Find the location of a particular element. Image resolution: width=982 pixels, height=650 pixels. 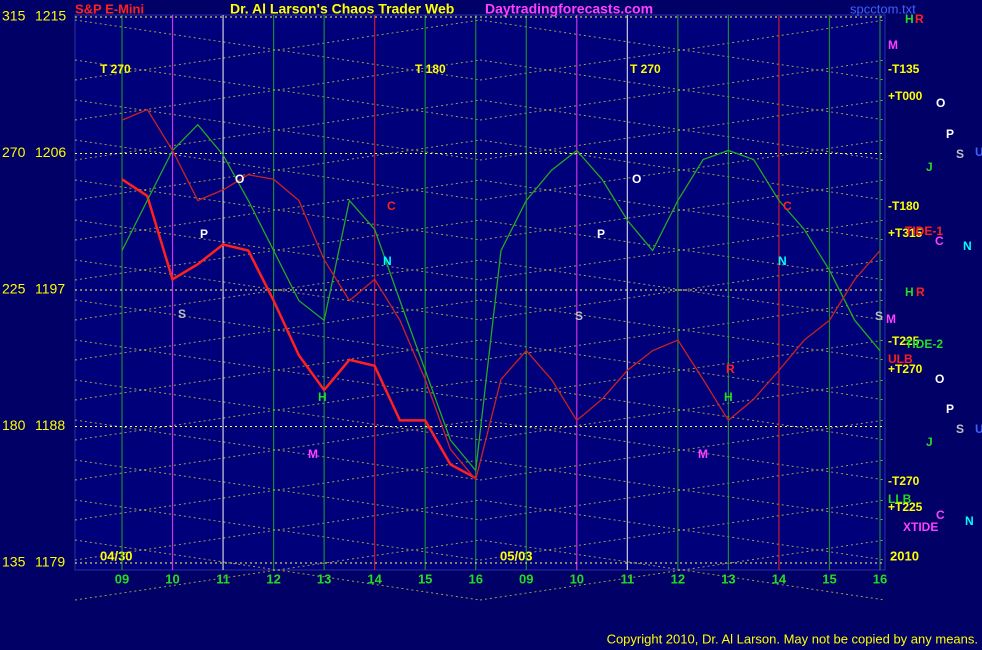

annotation: T 180 is located at coordinates (430, 69).